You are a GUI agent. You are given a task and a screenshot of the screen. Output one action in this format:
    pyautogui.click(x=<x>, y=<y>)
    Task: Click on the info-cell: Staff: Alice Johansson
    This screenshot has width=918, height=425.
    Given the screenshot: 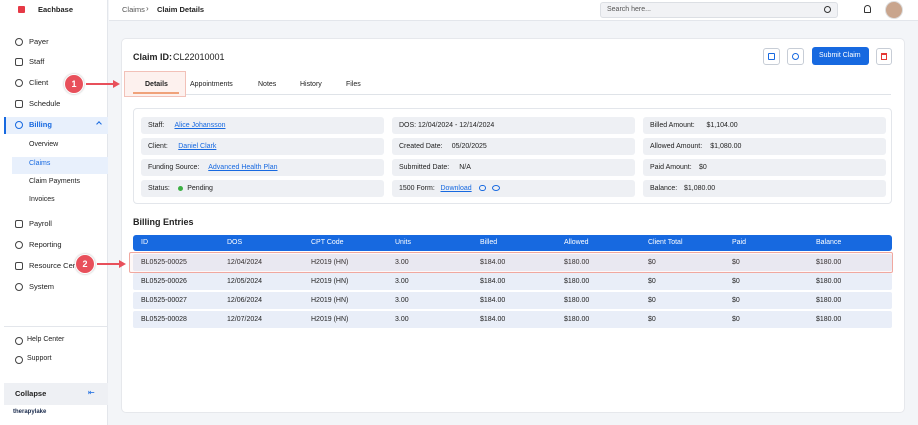 What is the action you would take?
    pyautogui.click(x=262, y=125)
    